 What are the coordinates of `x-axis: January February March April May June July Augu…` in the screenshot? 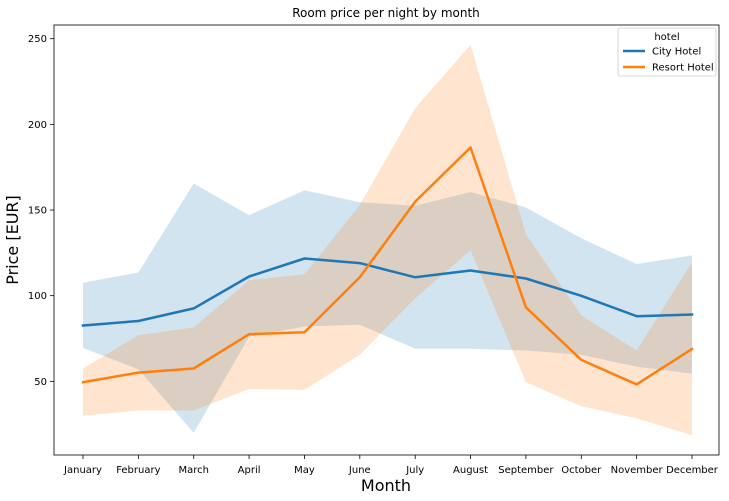 It's located at (391, 465).